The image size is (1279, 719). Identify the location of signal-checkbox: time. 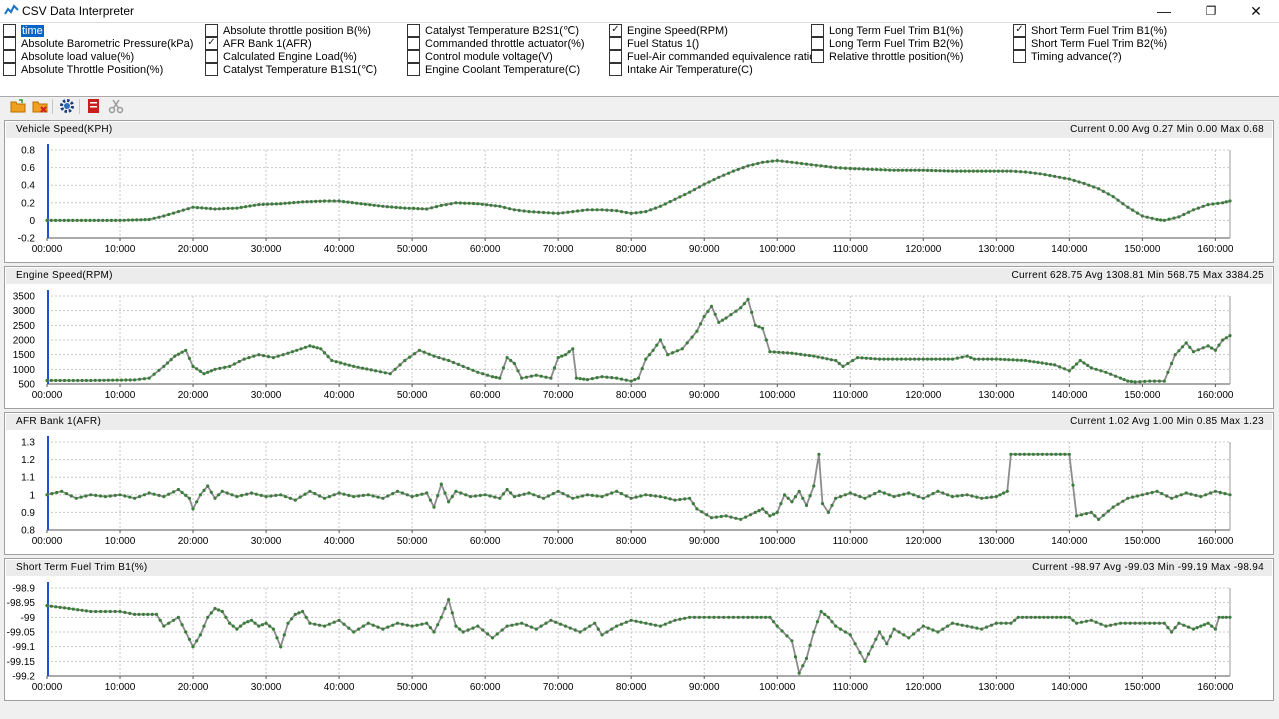
(23, 30).